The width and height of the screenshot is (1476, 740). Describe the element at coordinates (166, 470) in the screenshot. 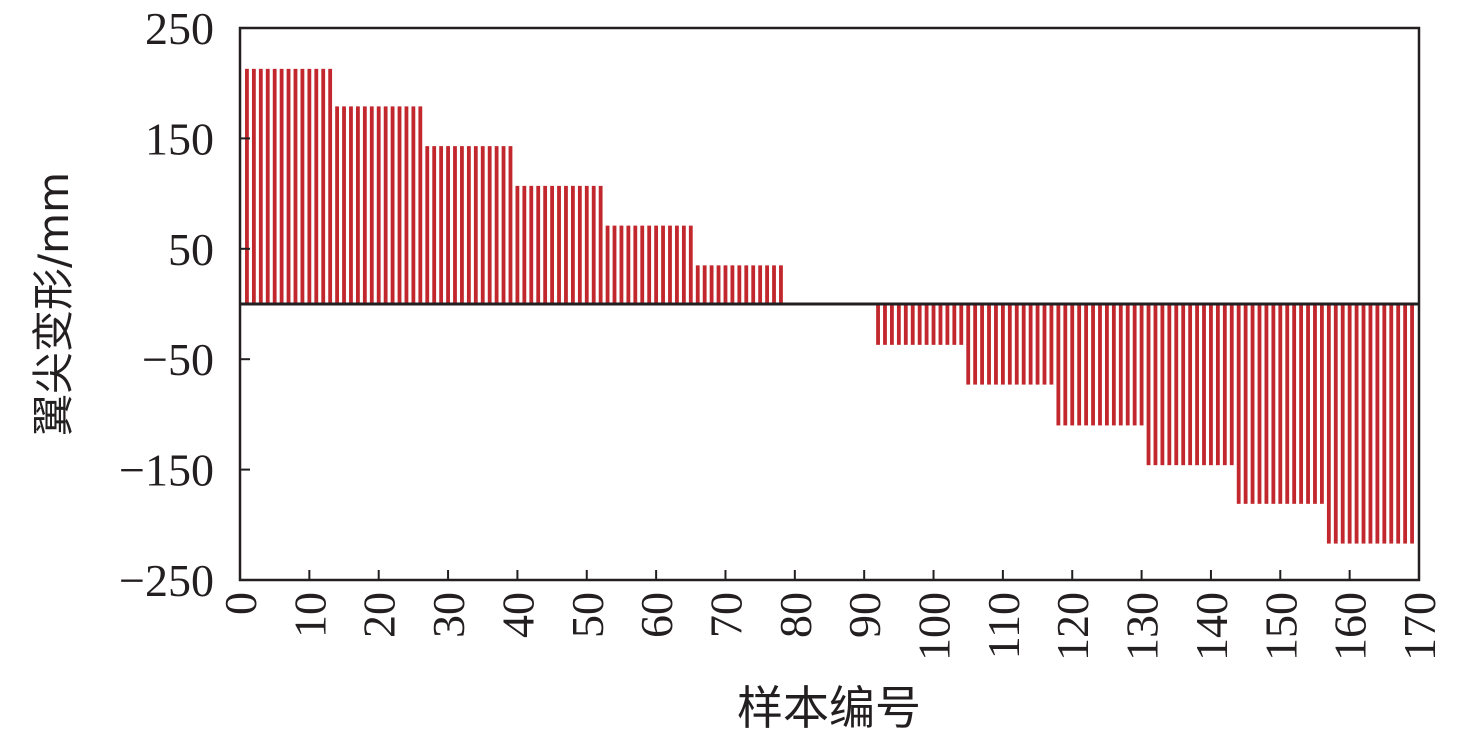

I see `y-tick-label: −150` at that location.